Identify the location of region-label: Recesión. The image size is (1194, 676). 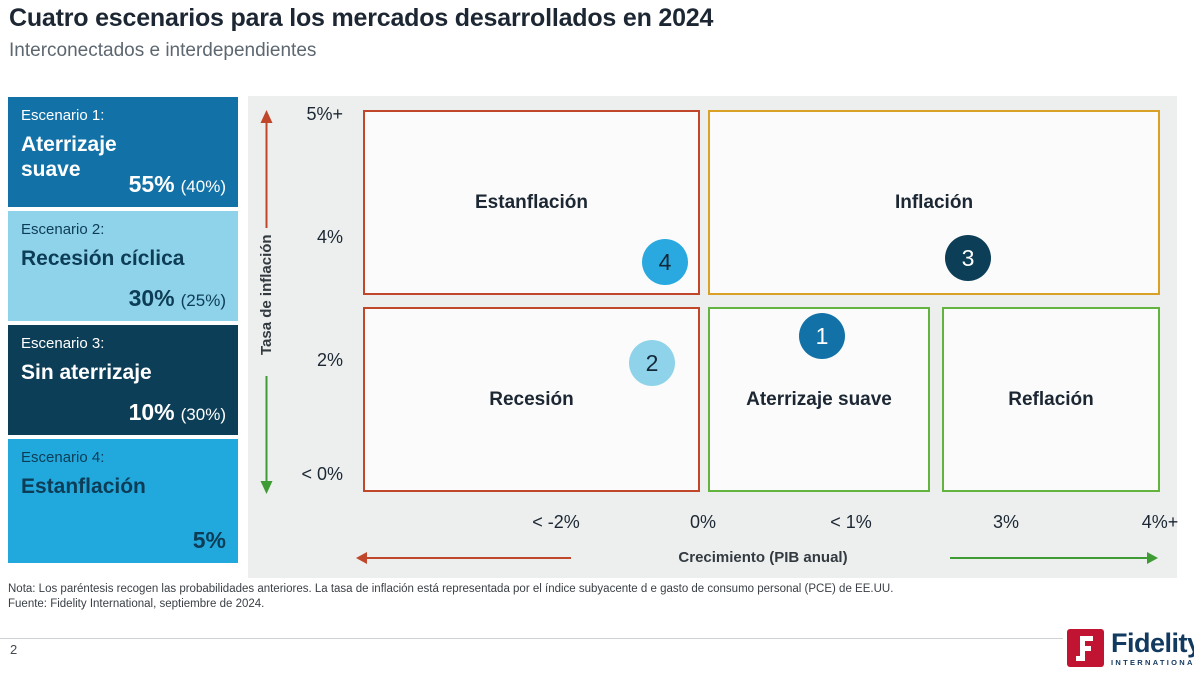
(531, 399).